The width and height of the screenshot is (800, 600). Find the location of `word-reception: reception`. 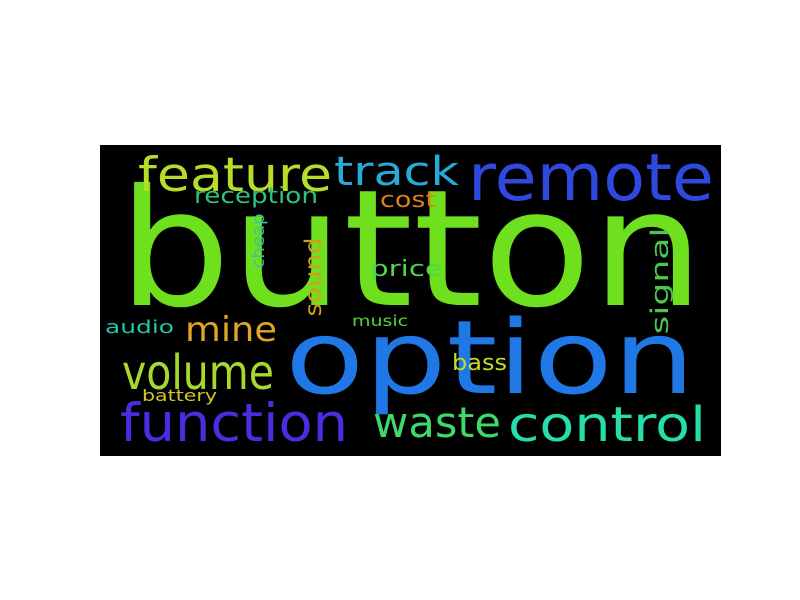

word-reception: reception is located at coordinates (256, 196).